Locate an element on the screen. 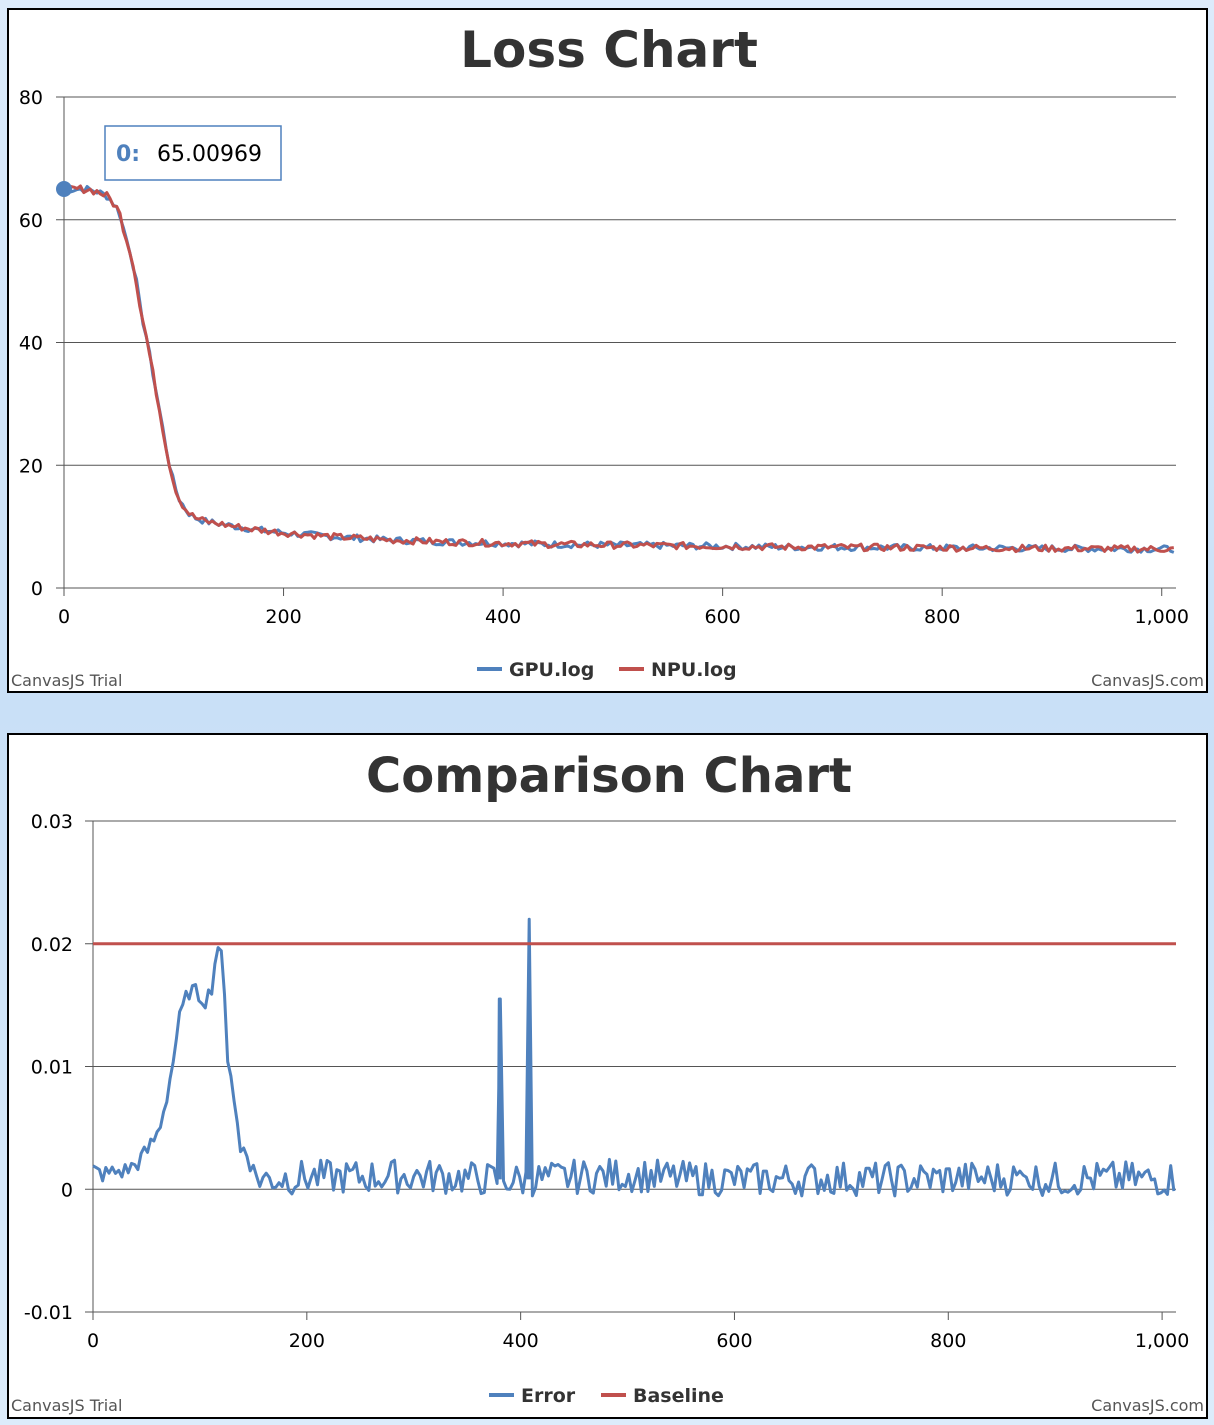  y-tick-label: 0.03 is located at coordinates (52, 822).